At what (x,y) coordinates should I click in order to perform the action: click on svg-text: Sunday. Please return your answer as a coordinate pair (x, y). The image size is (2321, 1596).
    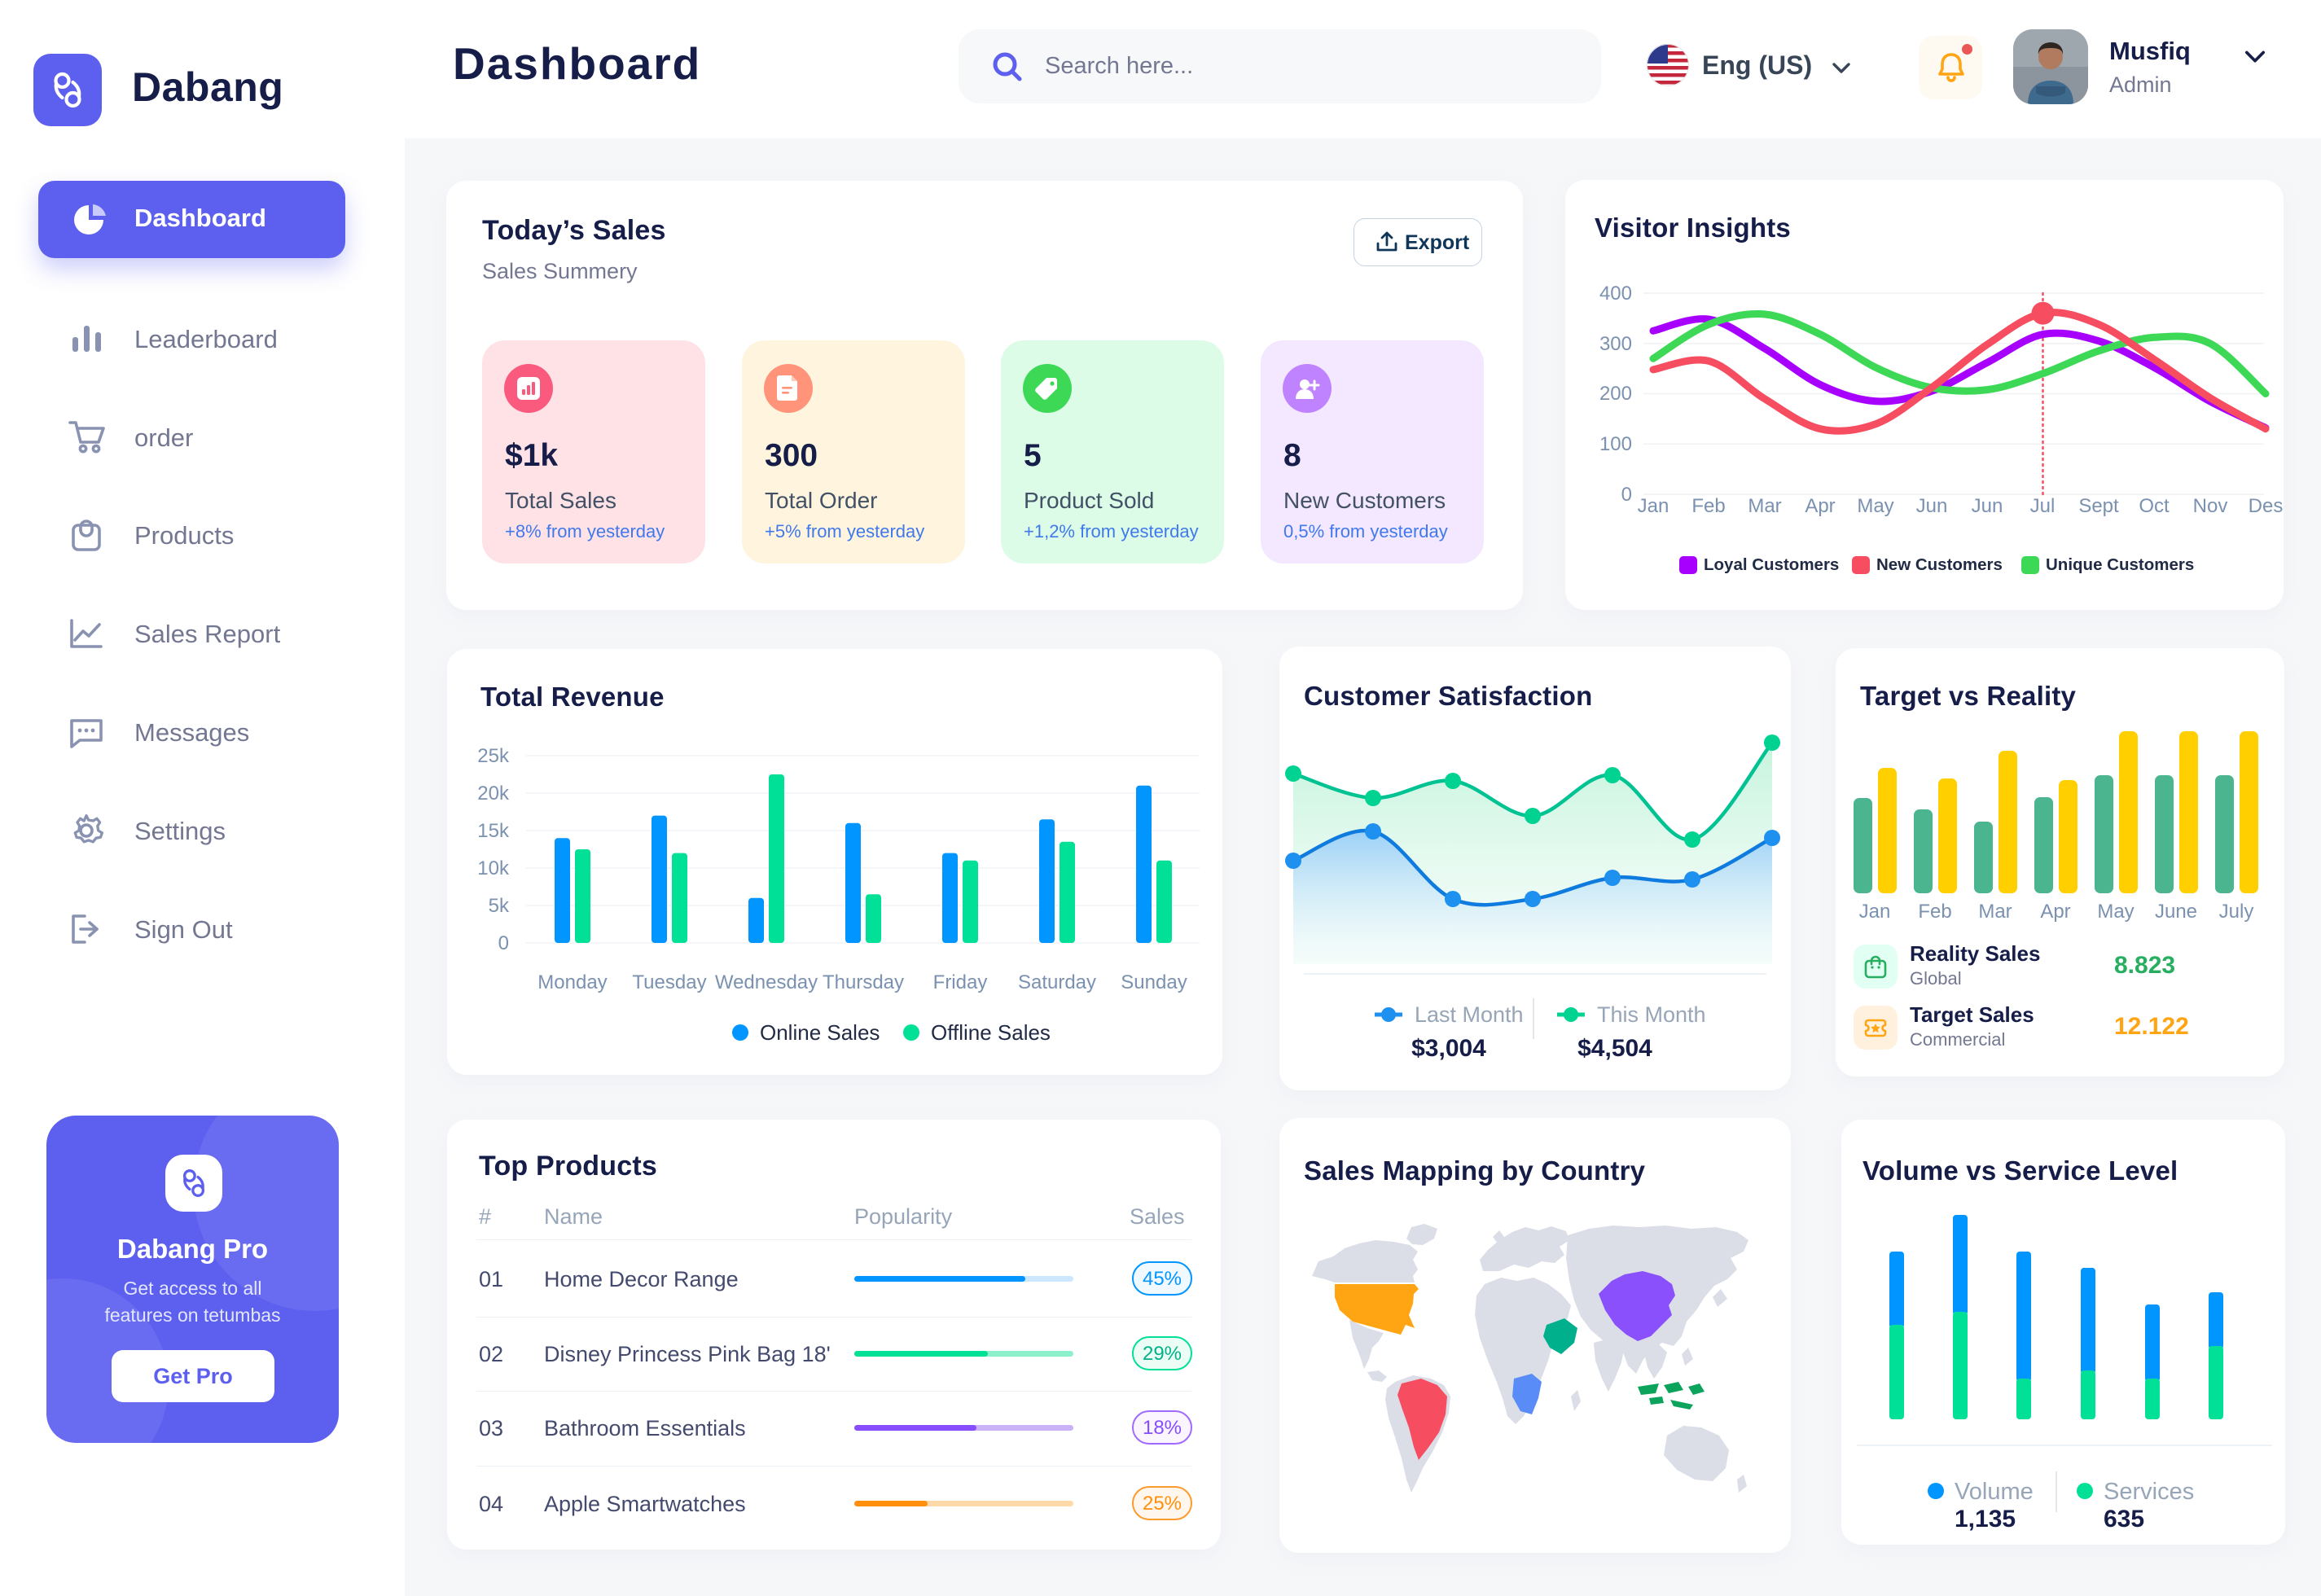
    Looking at the image, I should click on (1154, 982).